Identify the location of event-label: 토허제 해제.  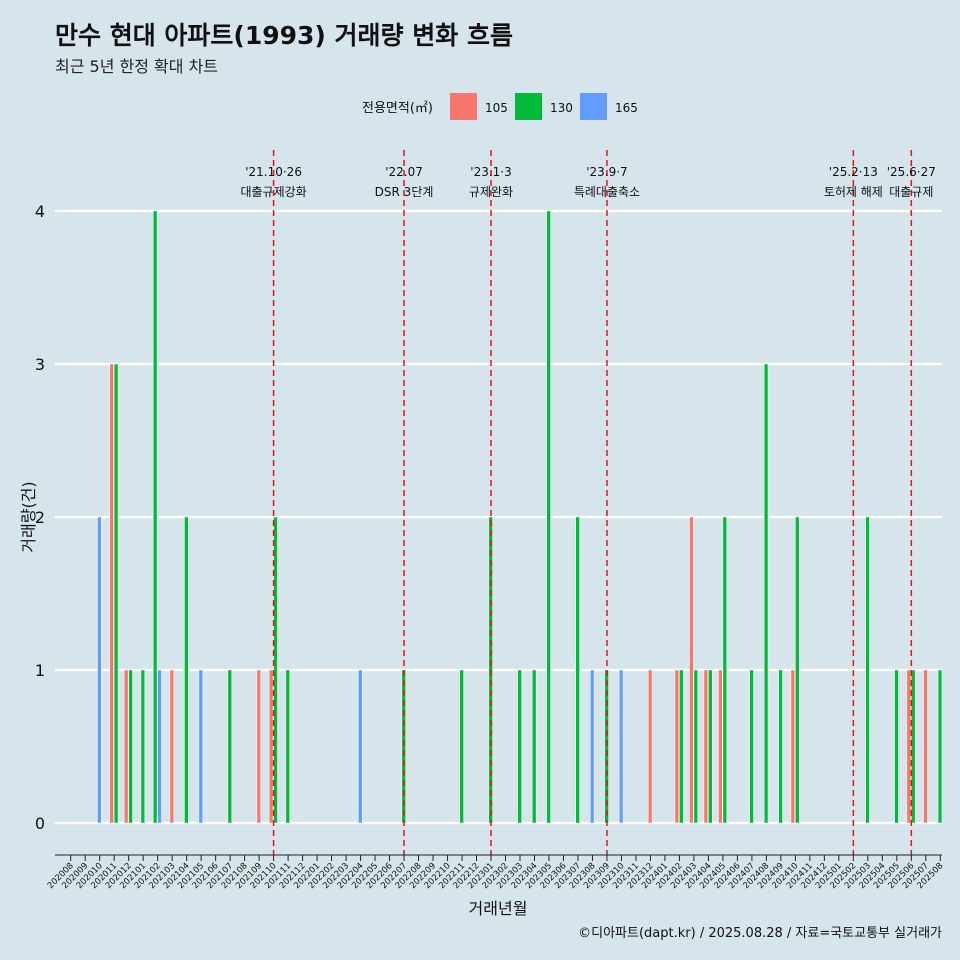
(853, 192).